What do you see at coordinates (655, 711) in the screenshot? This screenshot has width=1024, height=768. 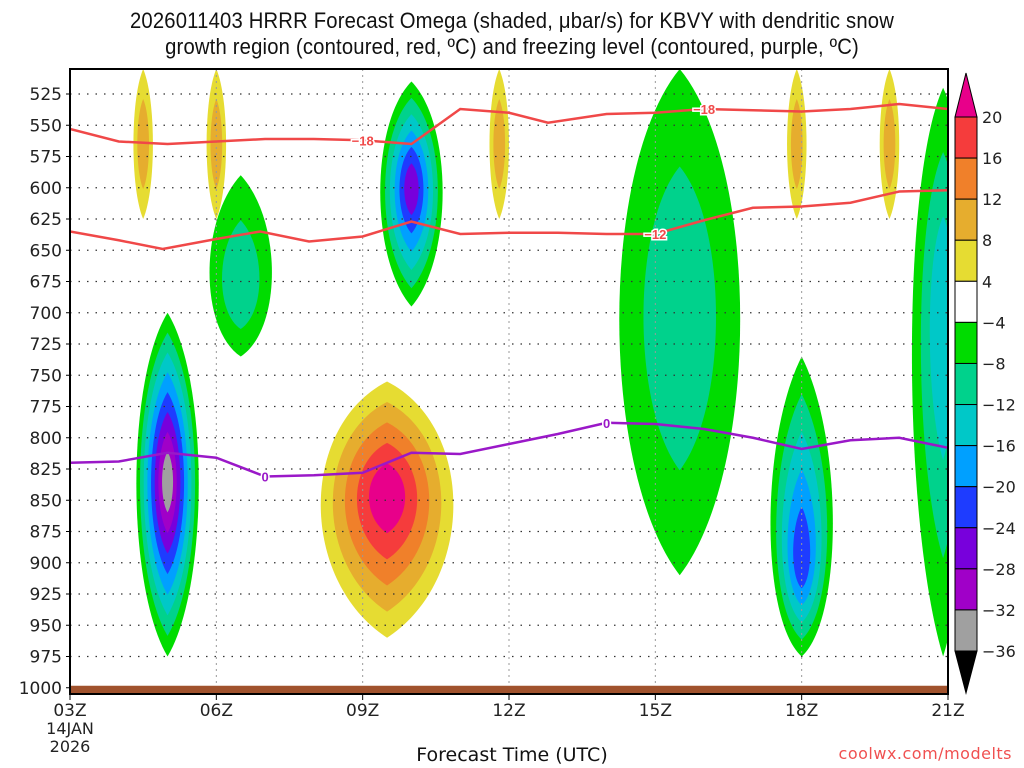 I see `x-tick-label: 15Z` at bounding box center [655, 711].